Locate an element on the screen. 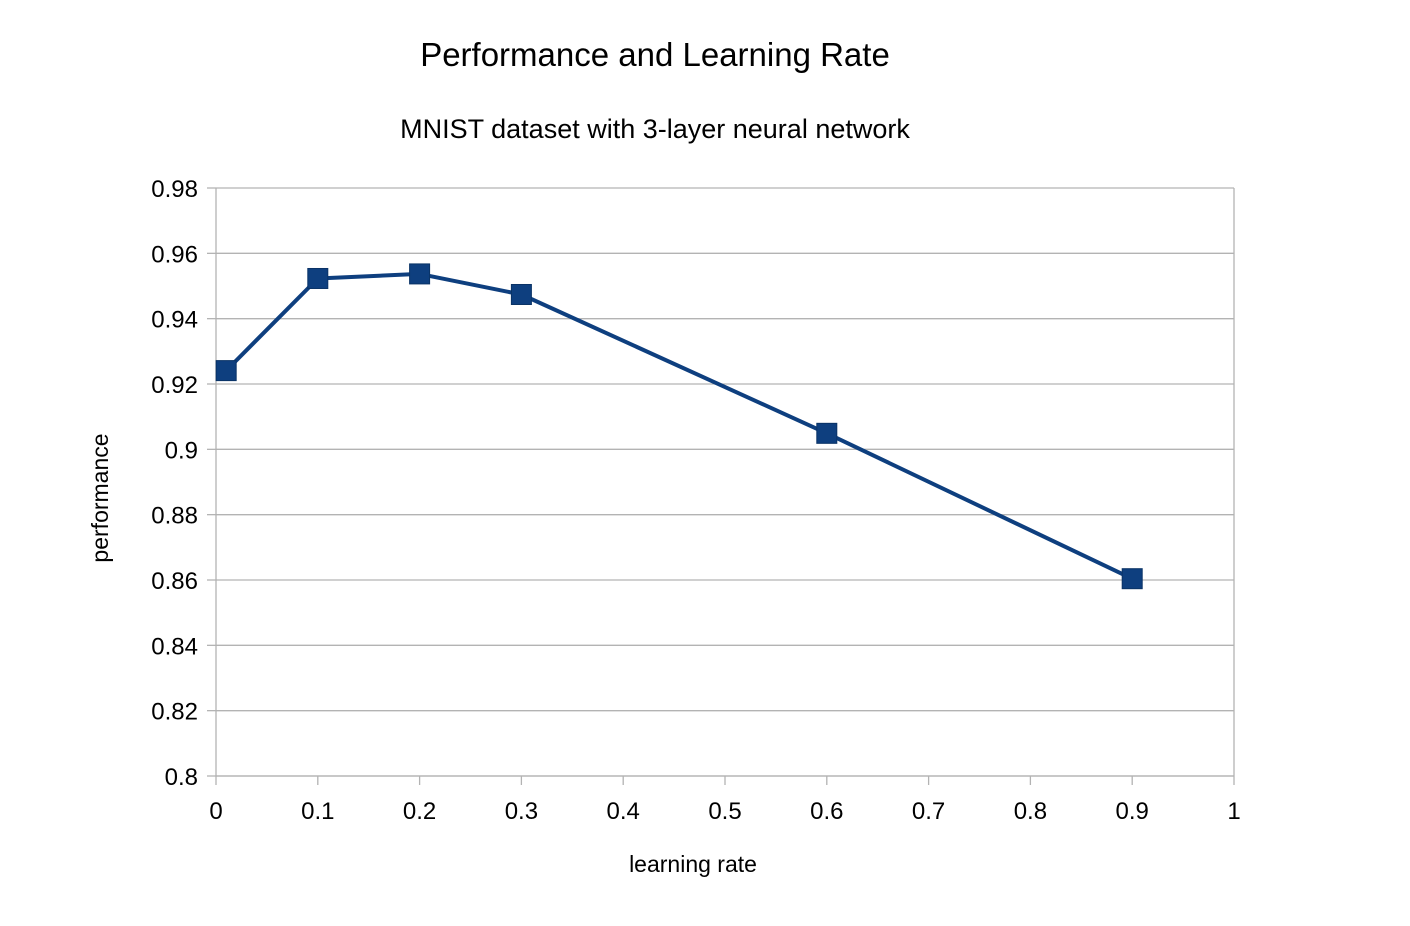  x-tick-label: 0.5 is located at coordinates (724, 811).